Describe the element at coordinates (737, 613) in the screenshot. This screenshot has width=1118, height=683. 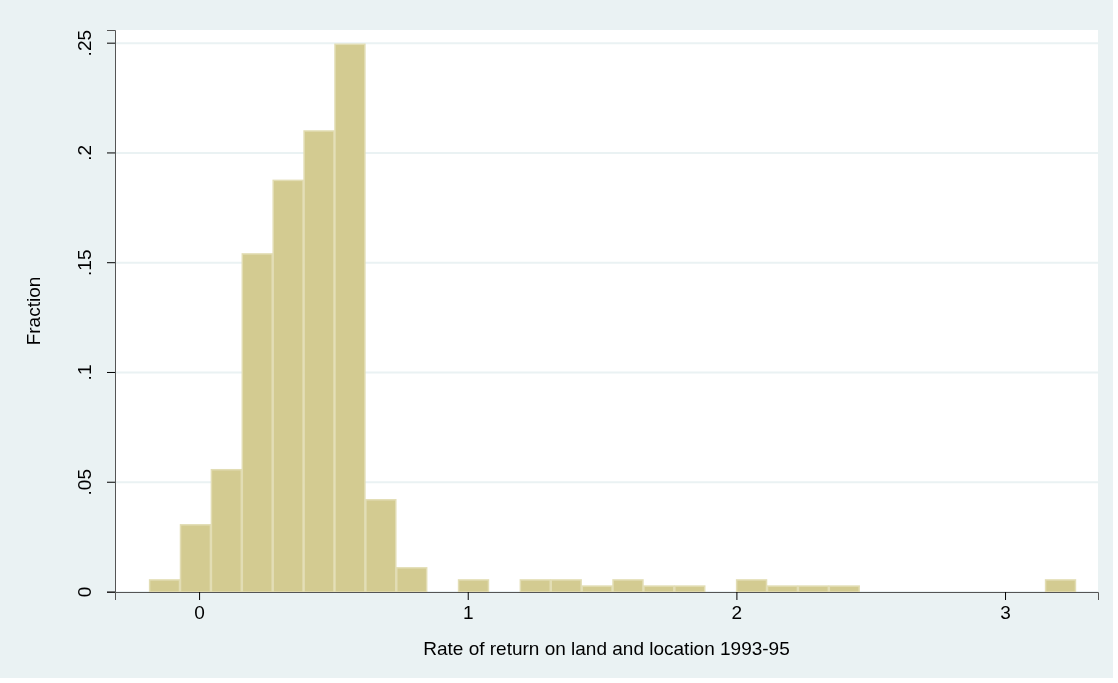
I see `x-tick-label: 2` at that location.